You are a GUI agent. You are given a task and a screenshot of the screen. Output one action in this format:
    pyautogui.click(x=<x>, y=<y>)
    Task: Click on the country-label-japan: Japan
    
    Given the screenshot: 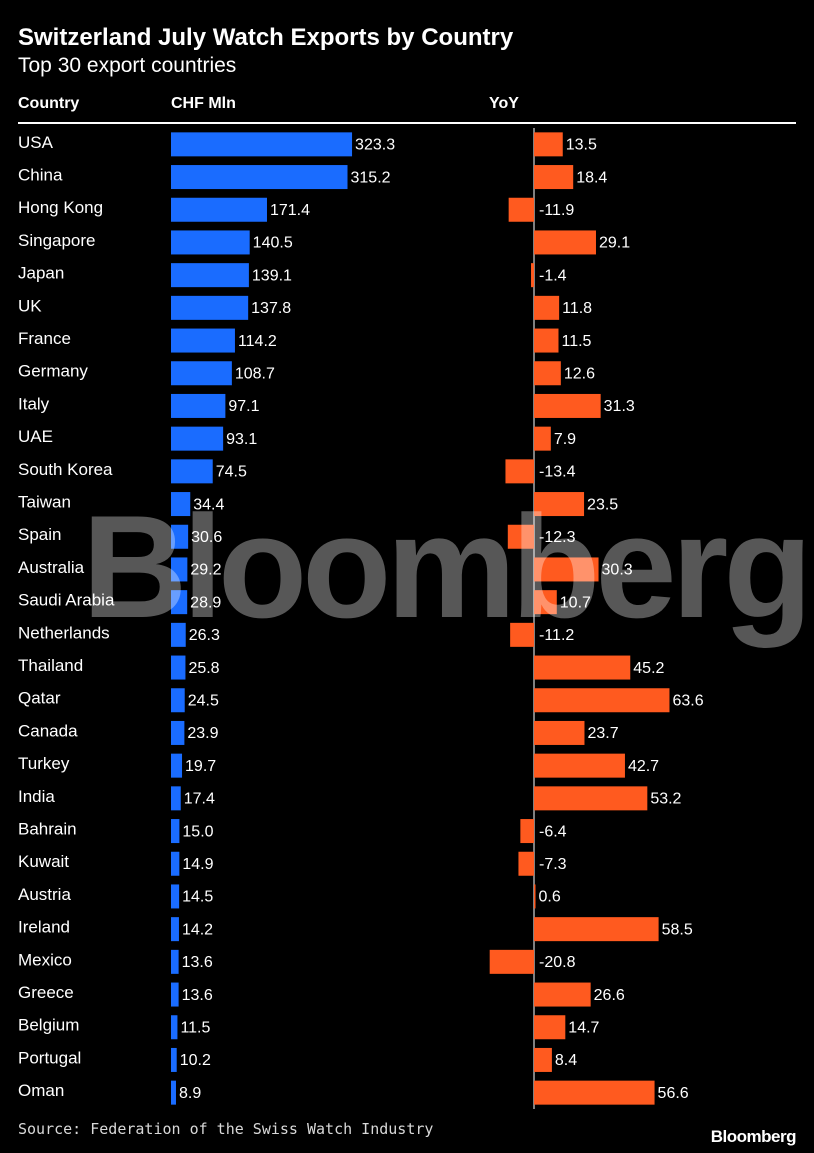 What is the action you would take?
    pyautogui.click(x=41, y=273)
    